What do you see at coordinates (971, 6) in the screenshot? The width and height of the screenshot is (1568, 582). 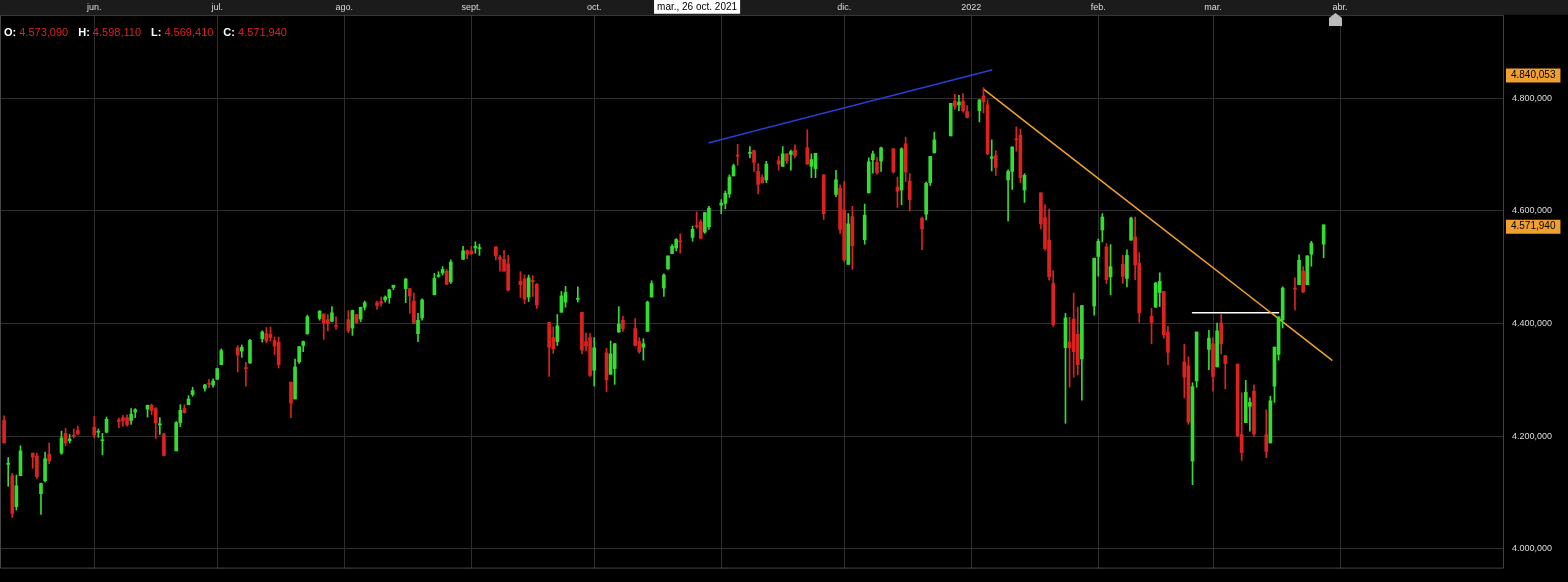 I see `x-tick-label: 2022` at bounding box center [971, 6].